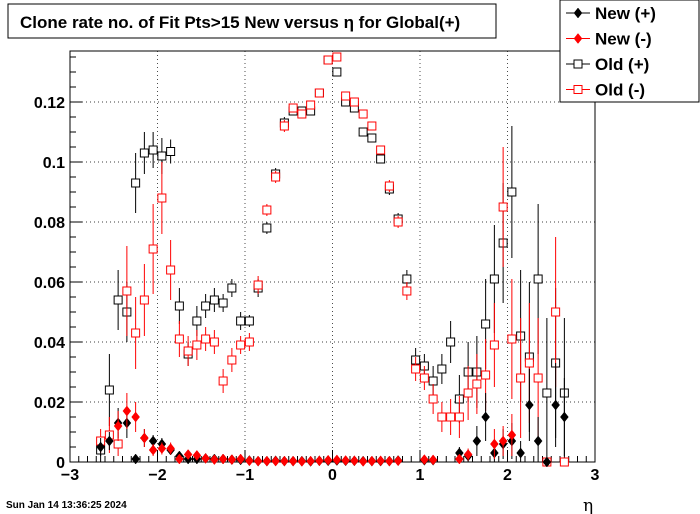 The height and width of the screenshot is (514, 700). What do you see at coordinates (611, 13) in the screenshot?
I see `legend-item: New (+)` at bounding box center [611, 13].